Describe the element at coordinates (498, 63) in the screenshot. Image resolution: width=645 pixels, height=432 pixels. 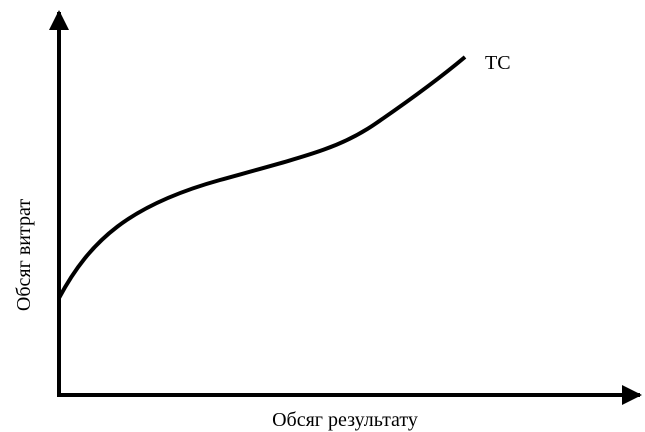
I see `curve-label: TC` at that location.